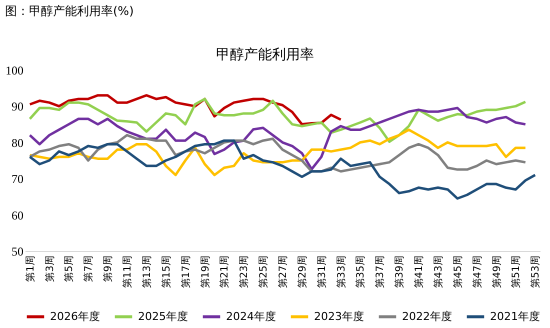 This screenshot has height=328, width=550. Describe the element at coordinates (146, 272) in the screenshot. I see `x-tick-label: 第13周` at that location.